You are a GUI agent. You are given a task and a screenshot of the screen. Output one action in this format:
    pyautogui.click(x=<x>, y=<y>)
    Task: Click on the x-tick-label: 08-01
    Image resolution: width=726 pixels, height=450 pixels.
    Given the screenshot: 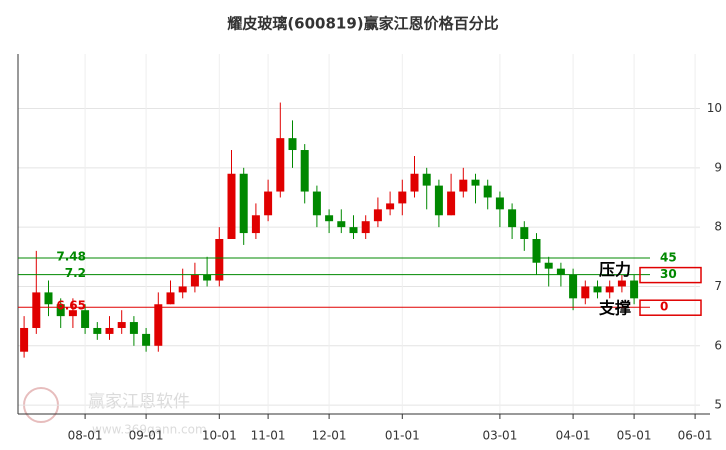 What is the action you would take?
    pyautogui.click(x=85, y=436)
    